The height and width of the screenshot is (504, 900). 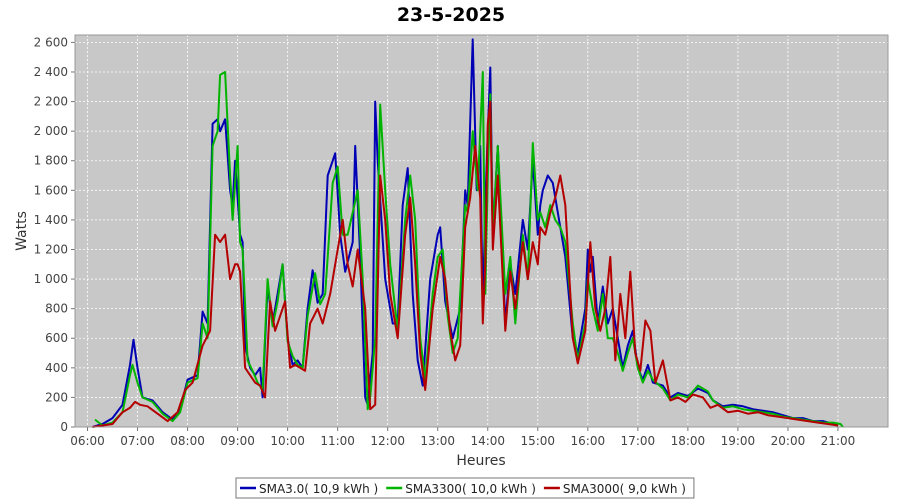 I want to click on chart-title: 23-5-2025, so click(x=451, y=15).